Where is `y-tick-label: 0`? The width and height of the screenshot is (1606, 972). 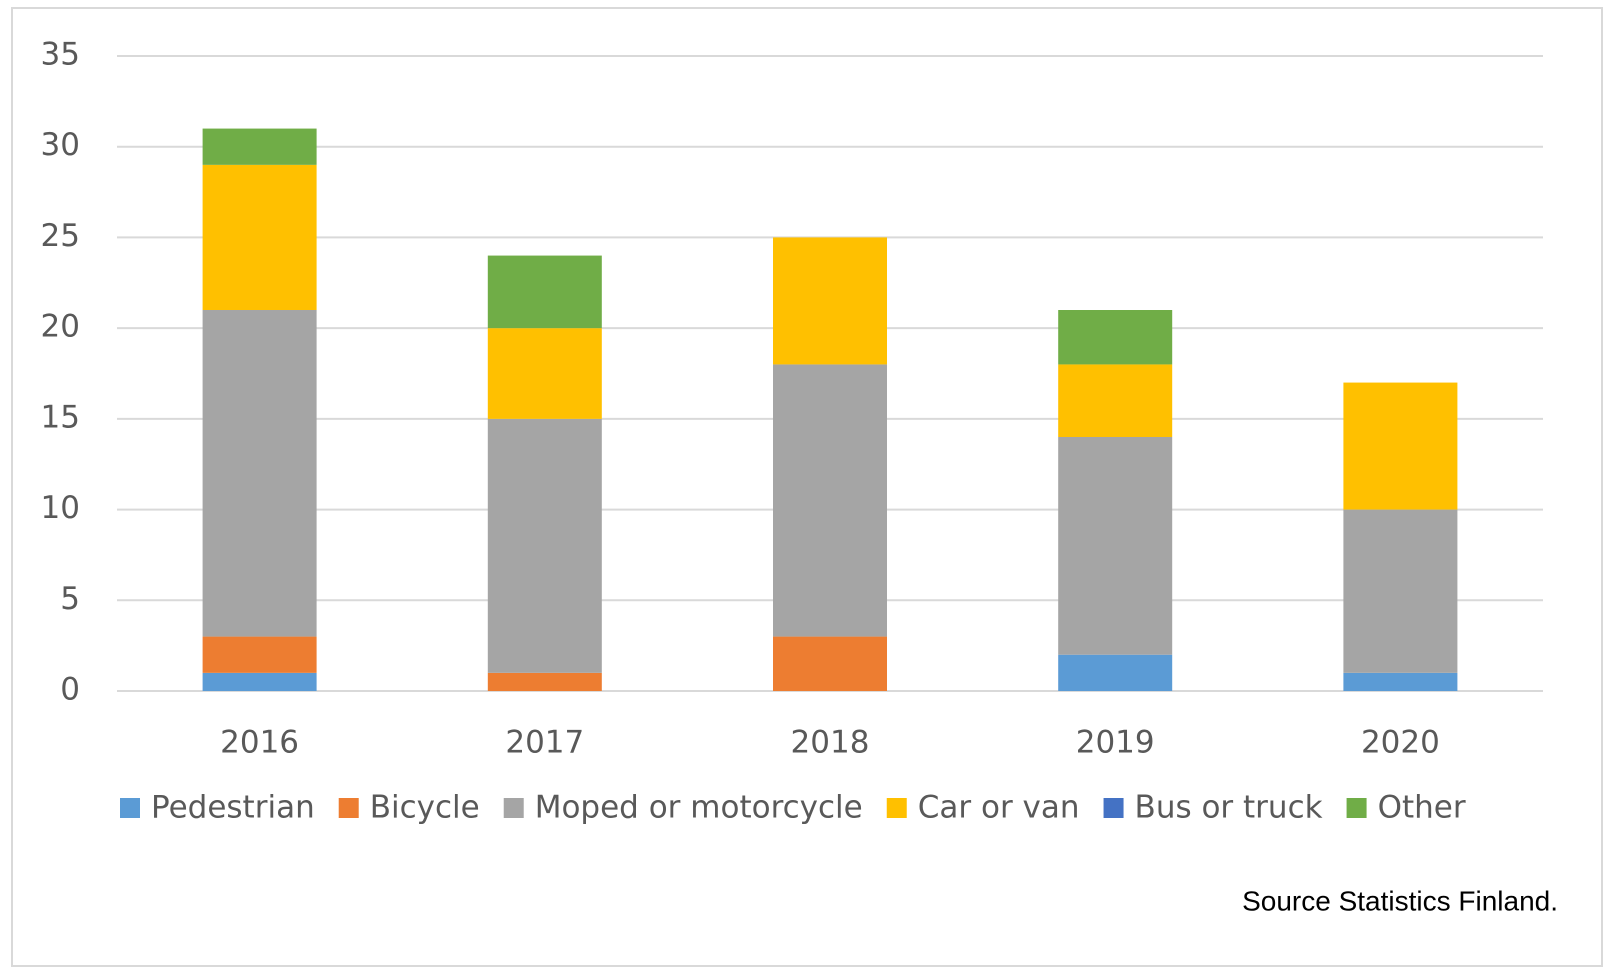
y-tick-label: 0 is located at coordinates (70, 690).